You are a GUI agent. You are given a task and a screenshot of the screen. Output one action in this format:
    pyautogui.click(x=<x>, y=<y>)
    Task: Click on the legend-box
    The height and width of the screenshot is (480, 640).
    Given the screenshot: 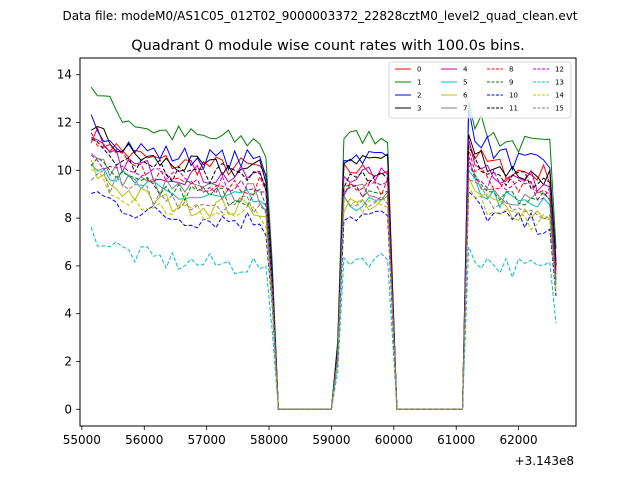 What is the action you would take?
    pyautogui.click(x=480, y=90)
    